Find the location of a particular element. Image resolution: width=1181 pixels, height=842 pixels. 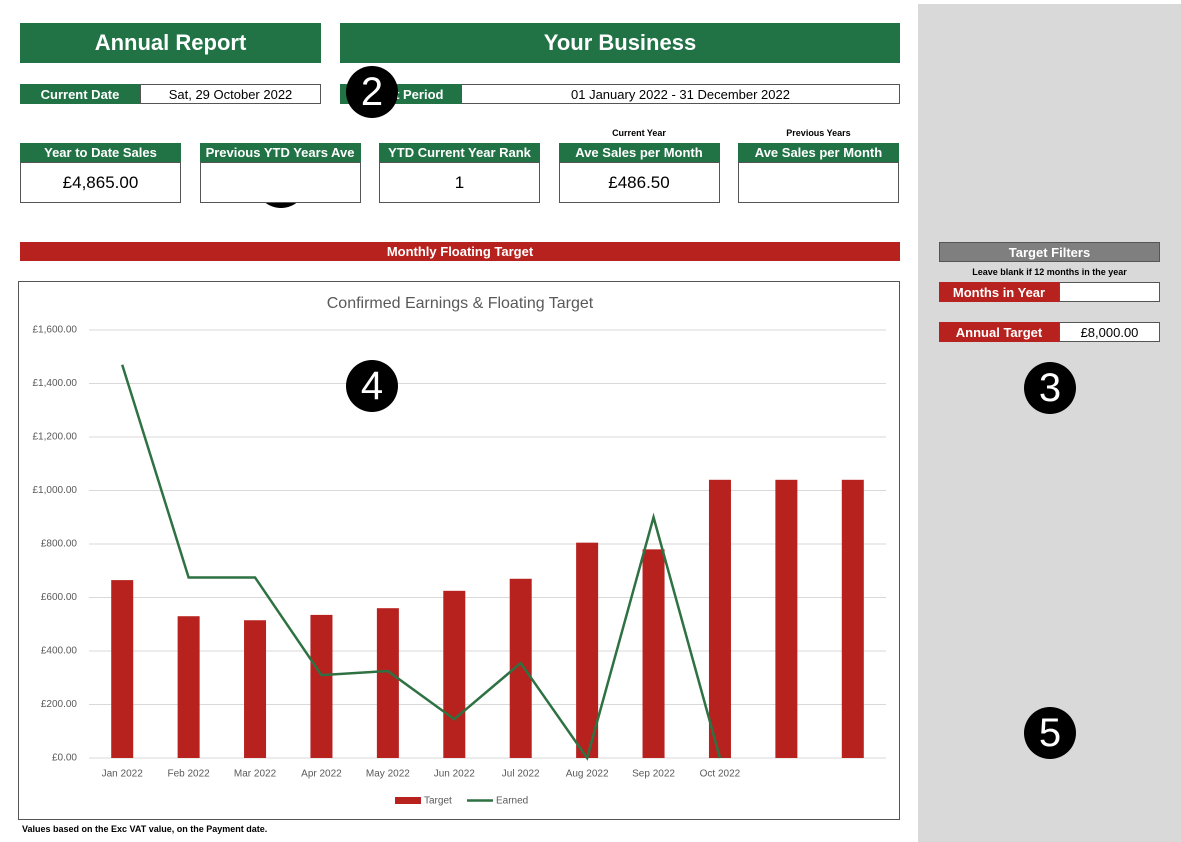

filters-note: Leave blank if 12 months in the year is located at coordinates (1049, 272).